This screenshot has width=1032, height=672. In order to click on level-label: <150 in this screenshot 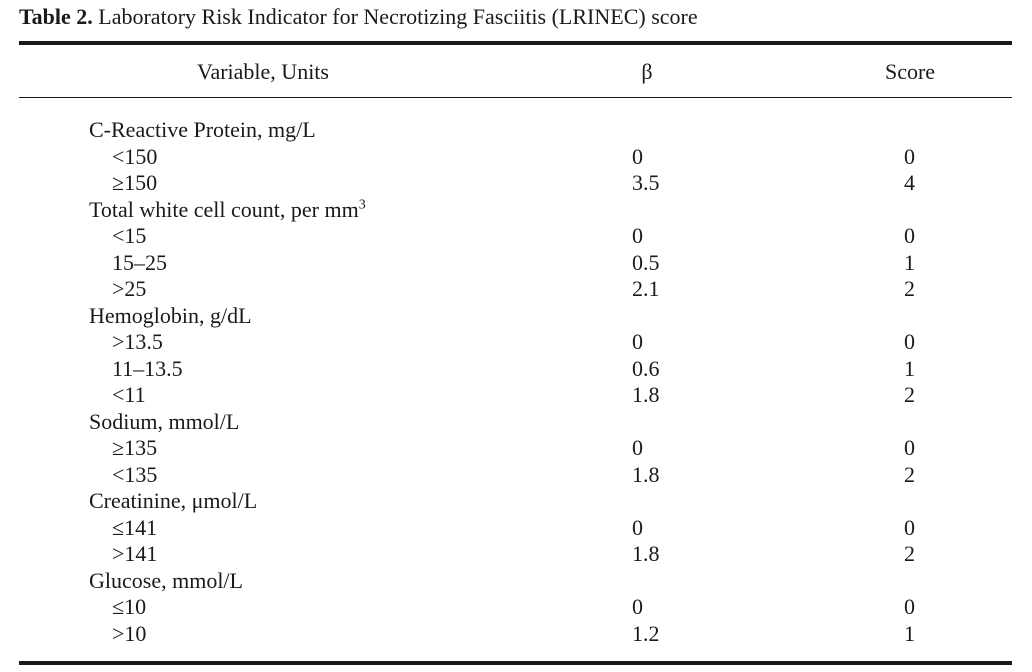, I will do `click(135, 156)`.